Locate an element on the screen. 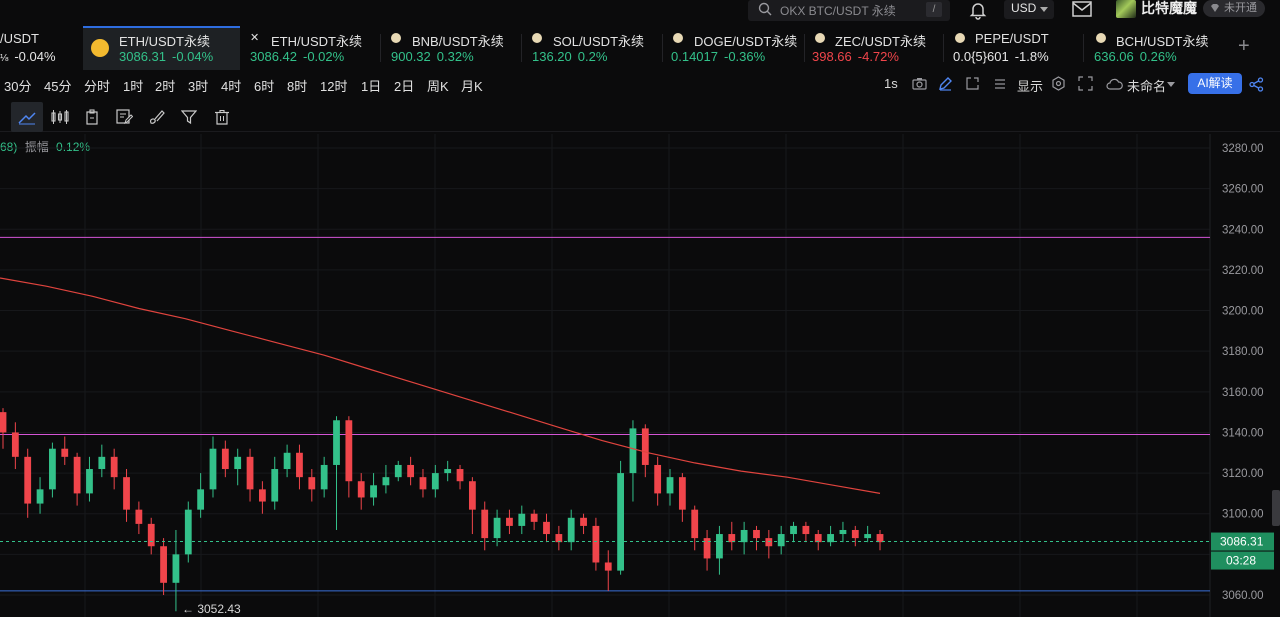 This screenshot has width=1280, height=617. fullscreen-icon is located at coordinates (1085, 83).